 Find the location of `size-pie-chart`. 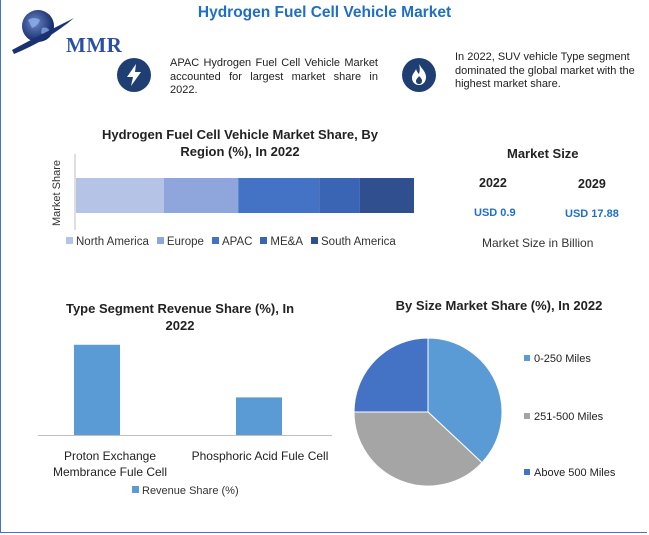

size-pie-chart is located at coordinates (428, 412).